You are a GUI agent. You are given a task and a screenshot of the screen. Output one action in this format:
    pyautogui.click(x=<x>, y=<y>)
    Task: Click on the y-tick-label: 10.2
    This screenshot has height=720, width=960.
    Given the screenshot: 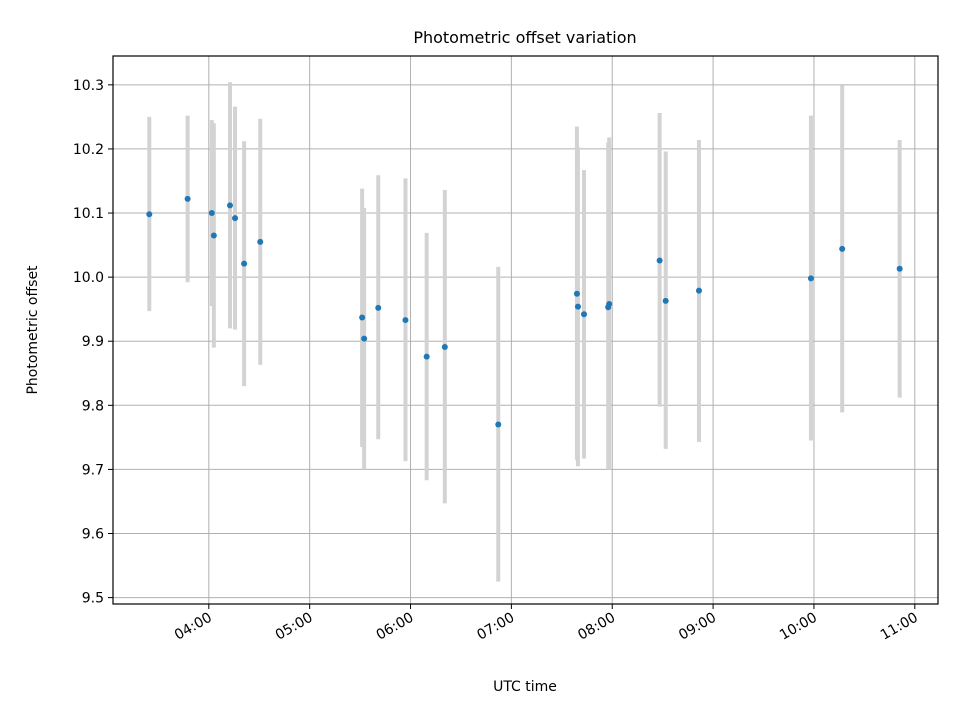 What is the action you would take?
    pyautogui.click(x=88, y=150)
    